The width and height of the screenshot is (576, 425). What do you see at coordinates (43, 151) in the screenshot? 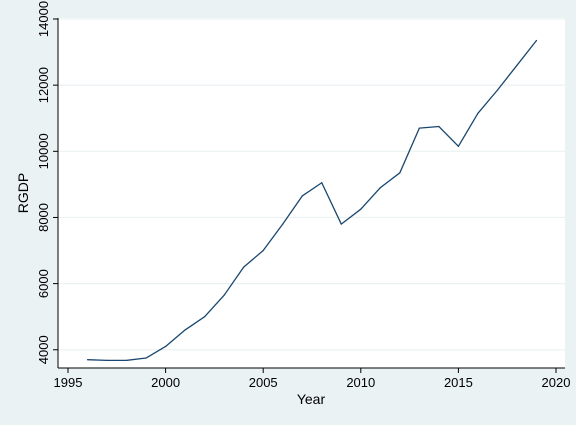
I see `y-tick-label: 10000` at bounding box center [43, 151].